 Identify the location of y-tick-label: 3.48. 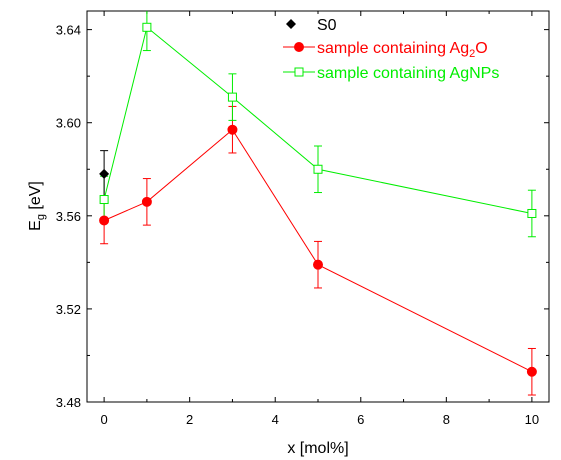
(68, 402).